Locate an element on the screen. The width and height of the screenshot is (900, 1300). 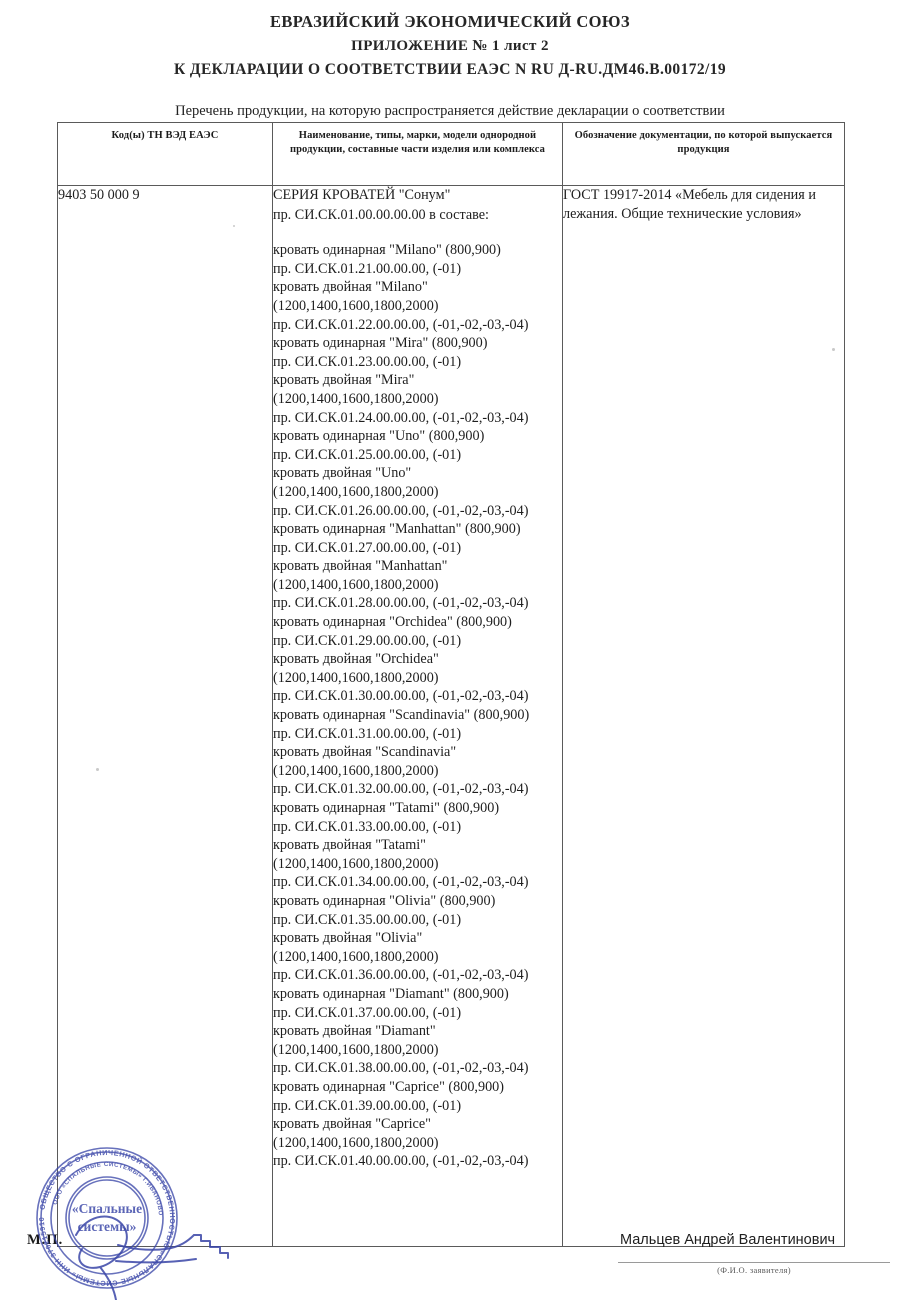
product-item-line: кровать двойная "Caprice" is located at coordinates (352, 1124).